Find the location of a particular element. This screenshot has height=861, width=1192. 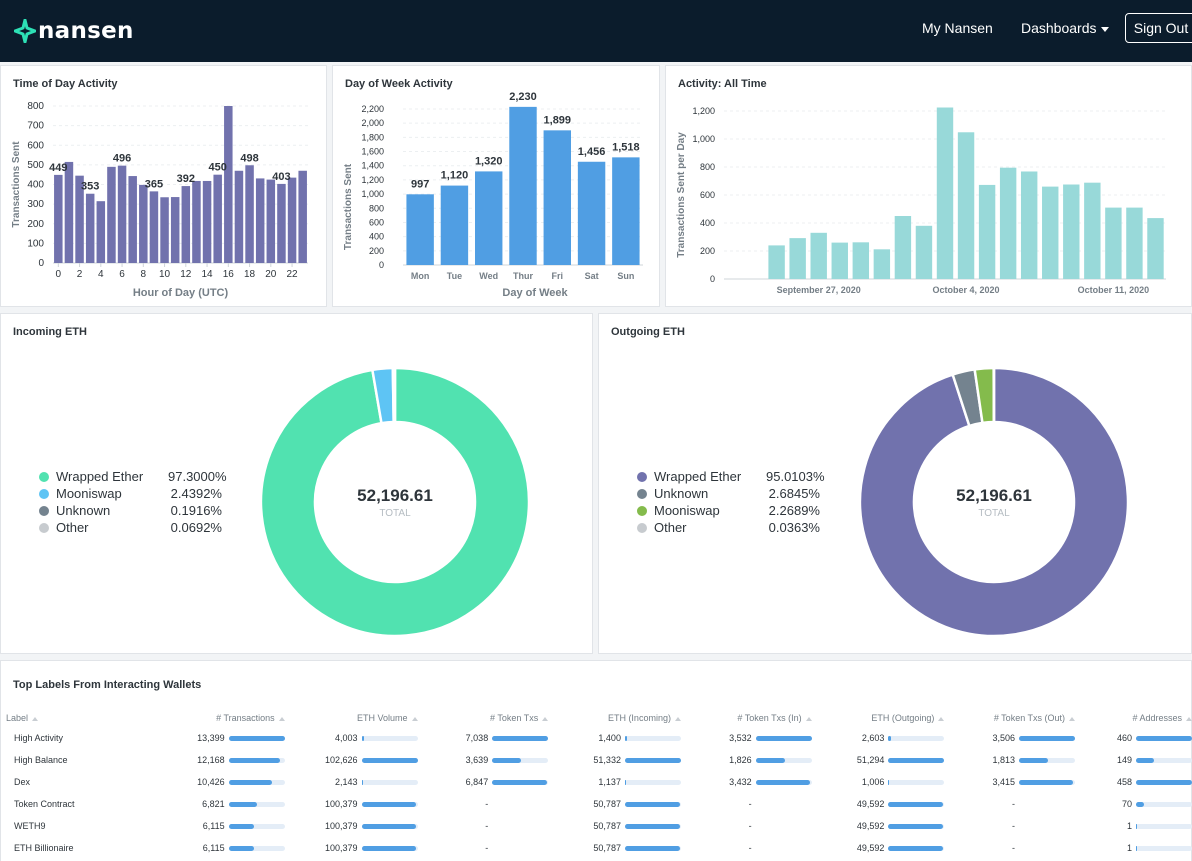

nav-my-nansen: My Nansen is located at coordinates (957, 28).